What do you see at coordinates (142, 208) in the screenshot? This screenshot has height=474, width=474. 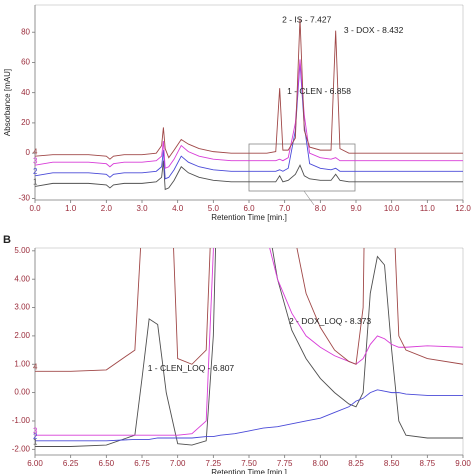 I see `x-tick-label: 3.0` at bounding box center [142, 208].